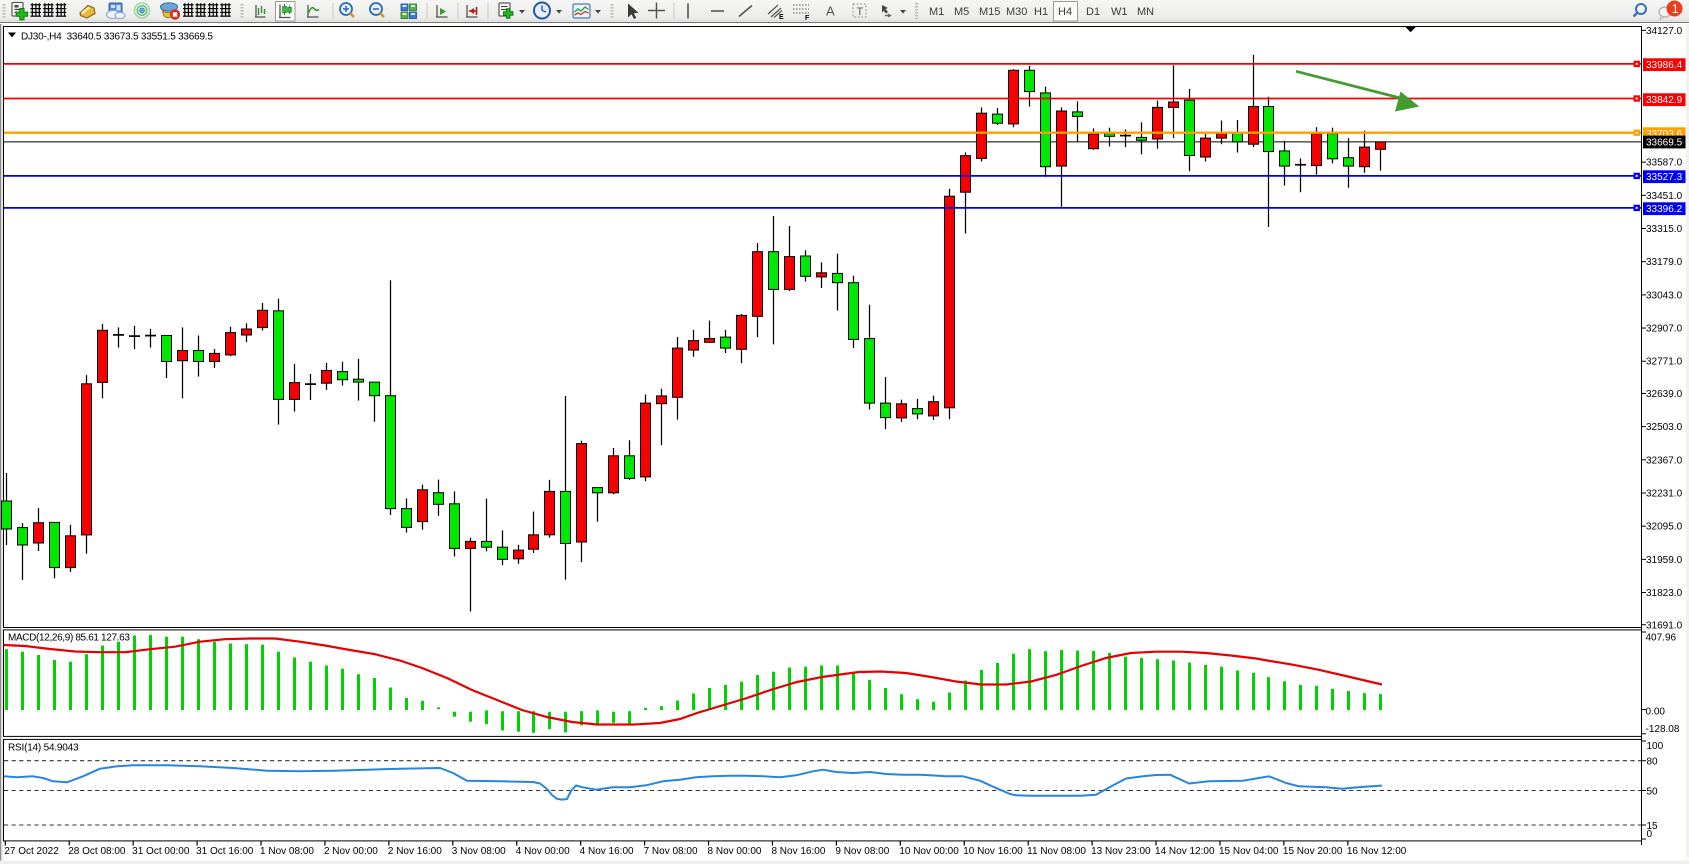 This screenshot has width=1689, height=864. What do you see at coordinates (43, 747) in the screenshot?
I see `svg-text: RSI(14) 54.9043` at bounding box center [43, 747].